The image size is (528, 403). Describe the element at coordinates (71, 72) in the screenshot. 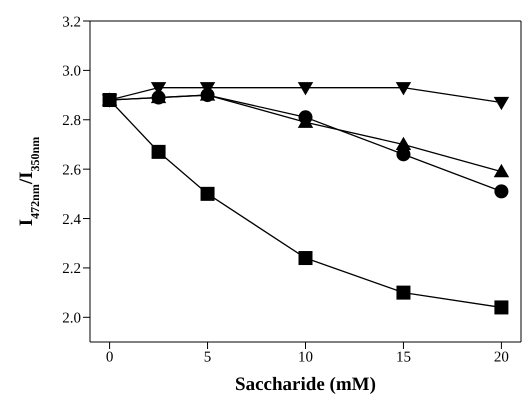

I see `y-tick-label: 3.0` at that location.